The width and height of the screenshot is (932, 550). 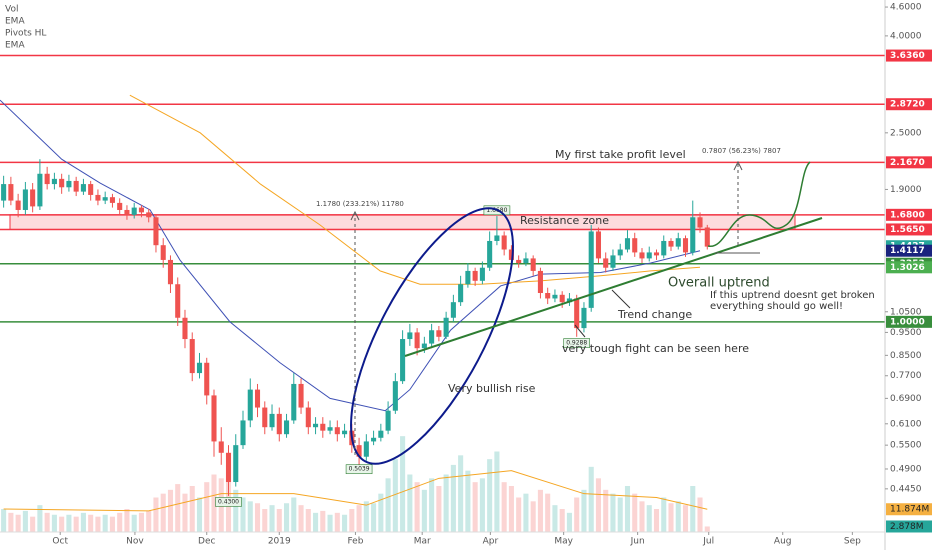 I want to click on ellipse, so click(x=432, y=336).